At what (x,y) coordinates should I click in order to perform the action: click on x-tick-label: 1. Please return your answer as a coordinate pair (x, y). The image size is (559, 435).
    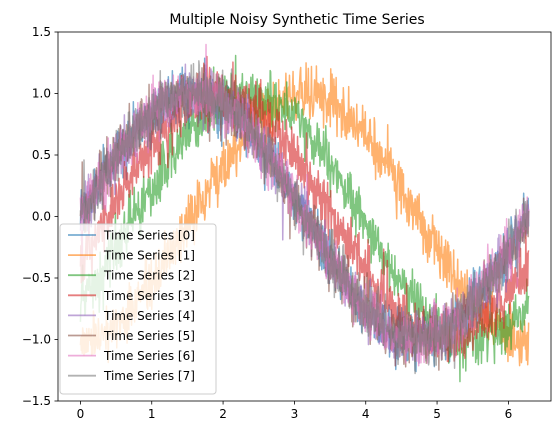
    Looking at the image, I should click on (152, 414).